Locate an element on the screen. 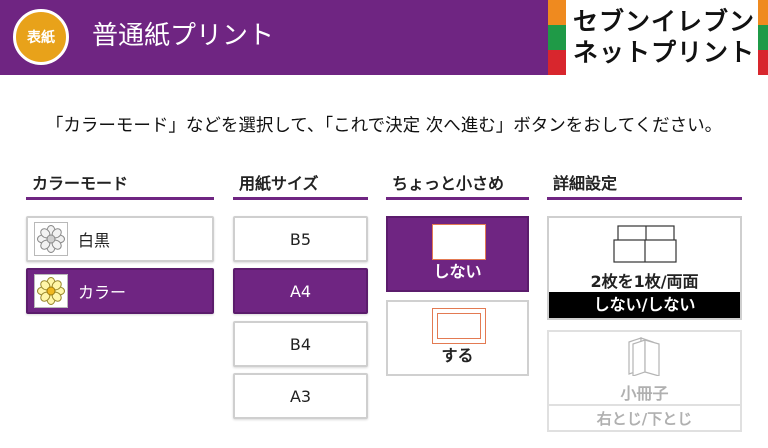  flower-mono-icon is located at coordinates (51, 239).